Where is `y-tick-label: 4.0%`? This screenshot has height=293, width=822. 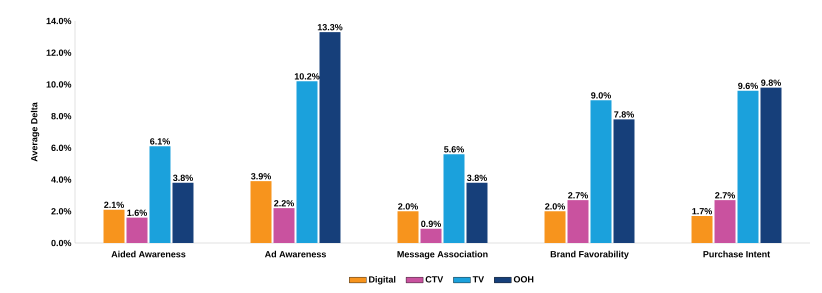
y-tick-label: 4.0% is located at coordinates (61, 179).